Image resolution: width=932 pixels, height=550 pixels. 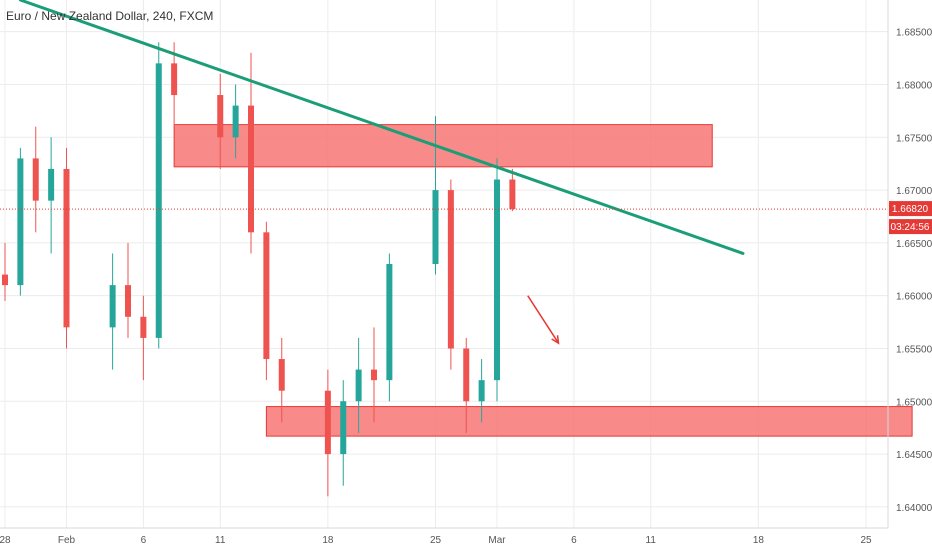 I want to click on countdown-badge-bg, so click(x=910, y=227).